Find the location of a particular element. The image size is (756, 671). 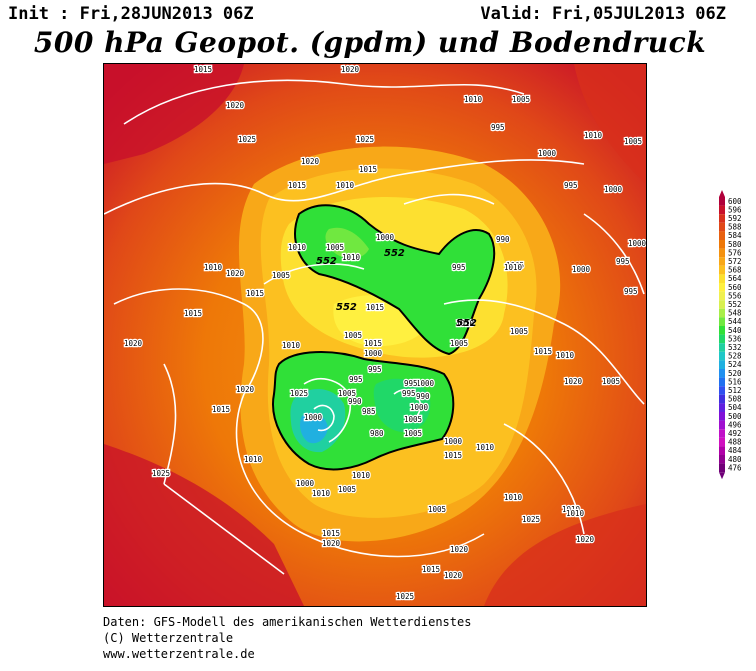

height-label-group: 552 552 552 552 is located at coordinates (396, 288).